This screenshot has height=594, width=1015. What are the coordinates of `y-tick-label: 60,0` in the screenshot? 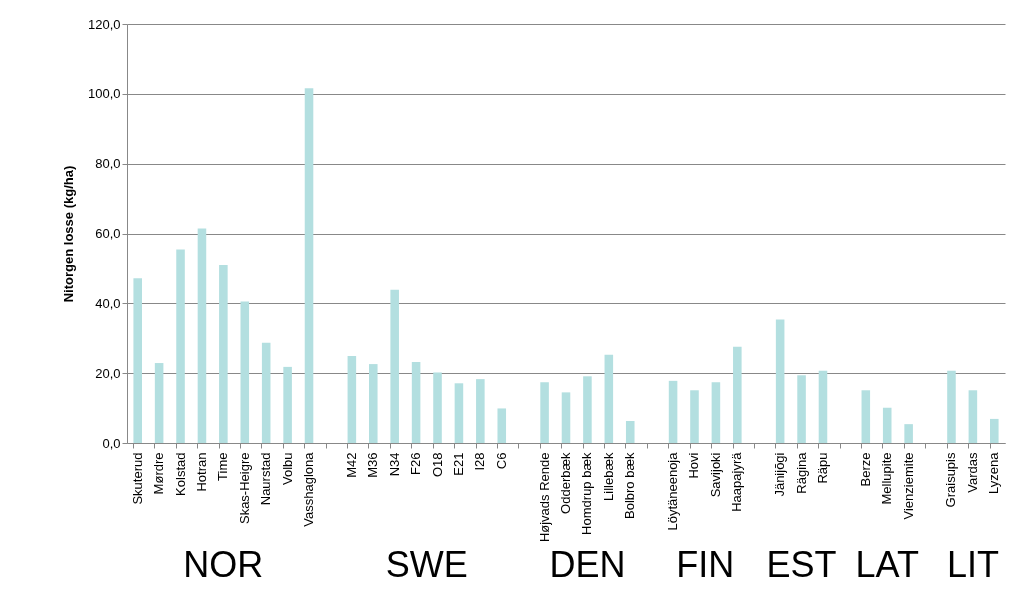 It's located at (108, 233).